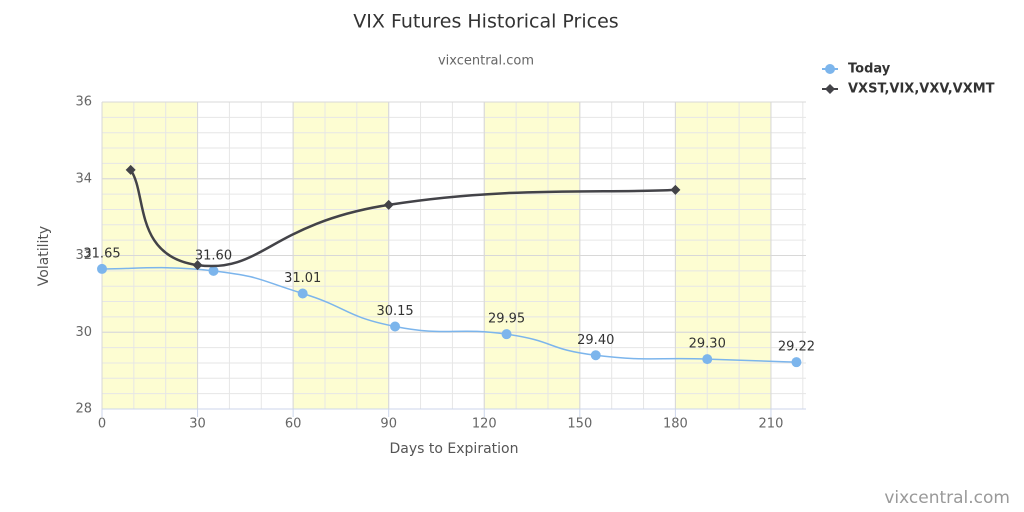 The width and height of the screenshot is (1024, 512). I want to click on y-tick-label: 30, so click(83, 332).